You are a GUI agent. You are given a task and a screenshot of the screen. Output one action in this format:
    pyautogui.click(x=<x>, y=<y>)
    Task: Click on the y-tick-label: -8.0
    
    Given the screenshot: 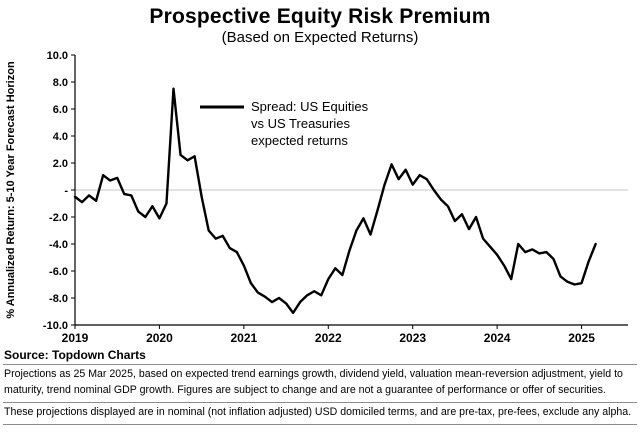 What is the action you would take?
    pyautogui.click(x=58, y=299)
    